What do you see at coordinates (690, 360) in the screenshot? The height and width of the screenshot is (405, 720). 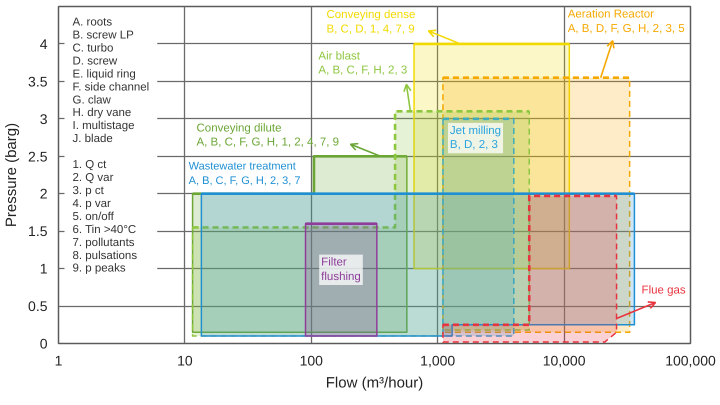 I see `x-tick-label: 100,000` at bounding box center [690, 360].